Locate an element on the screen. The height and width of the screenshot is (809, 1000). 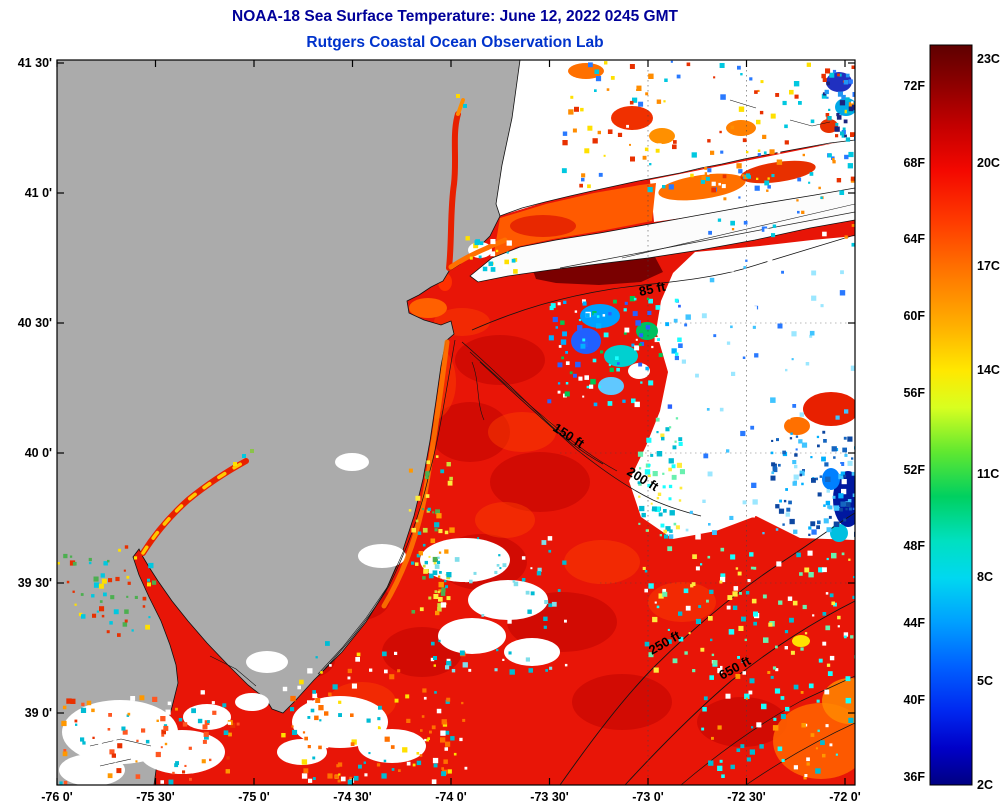
colorbar-label-f: 52F is located at coordinates (914, 470).